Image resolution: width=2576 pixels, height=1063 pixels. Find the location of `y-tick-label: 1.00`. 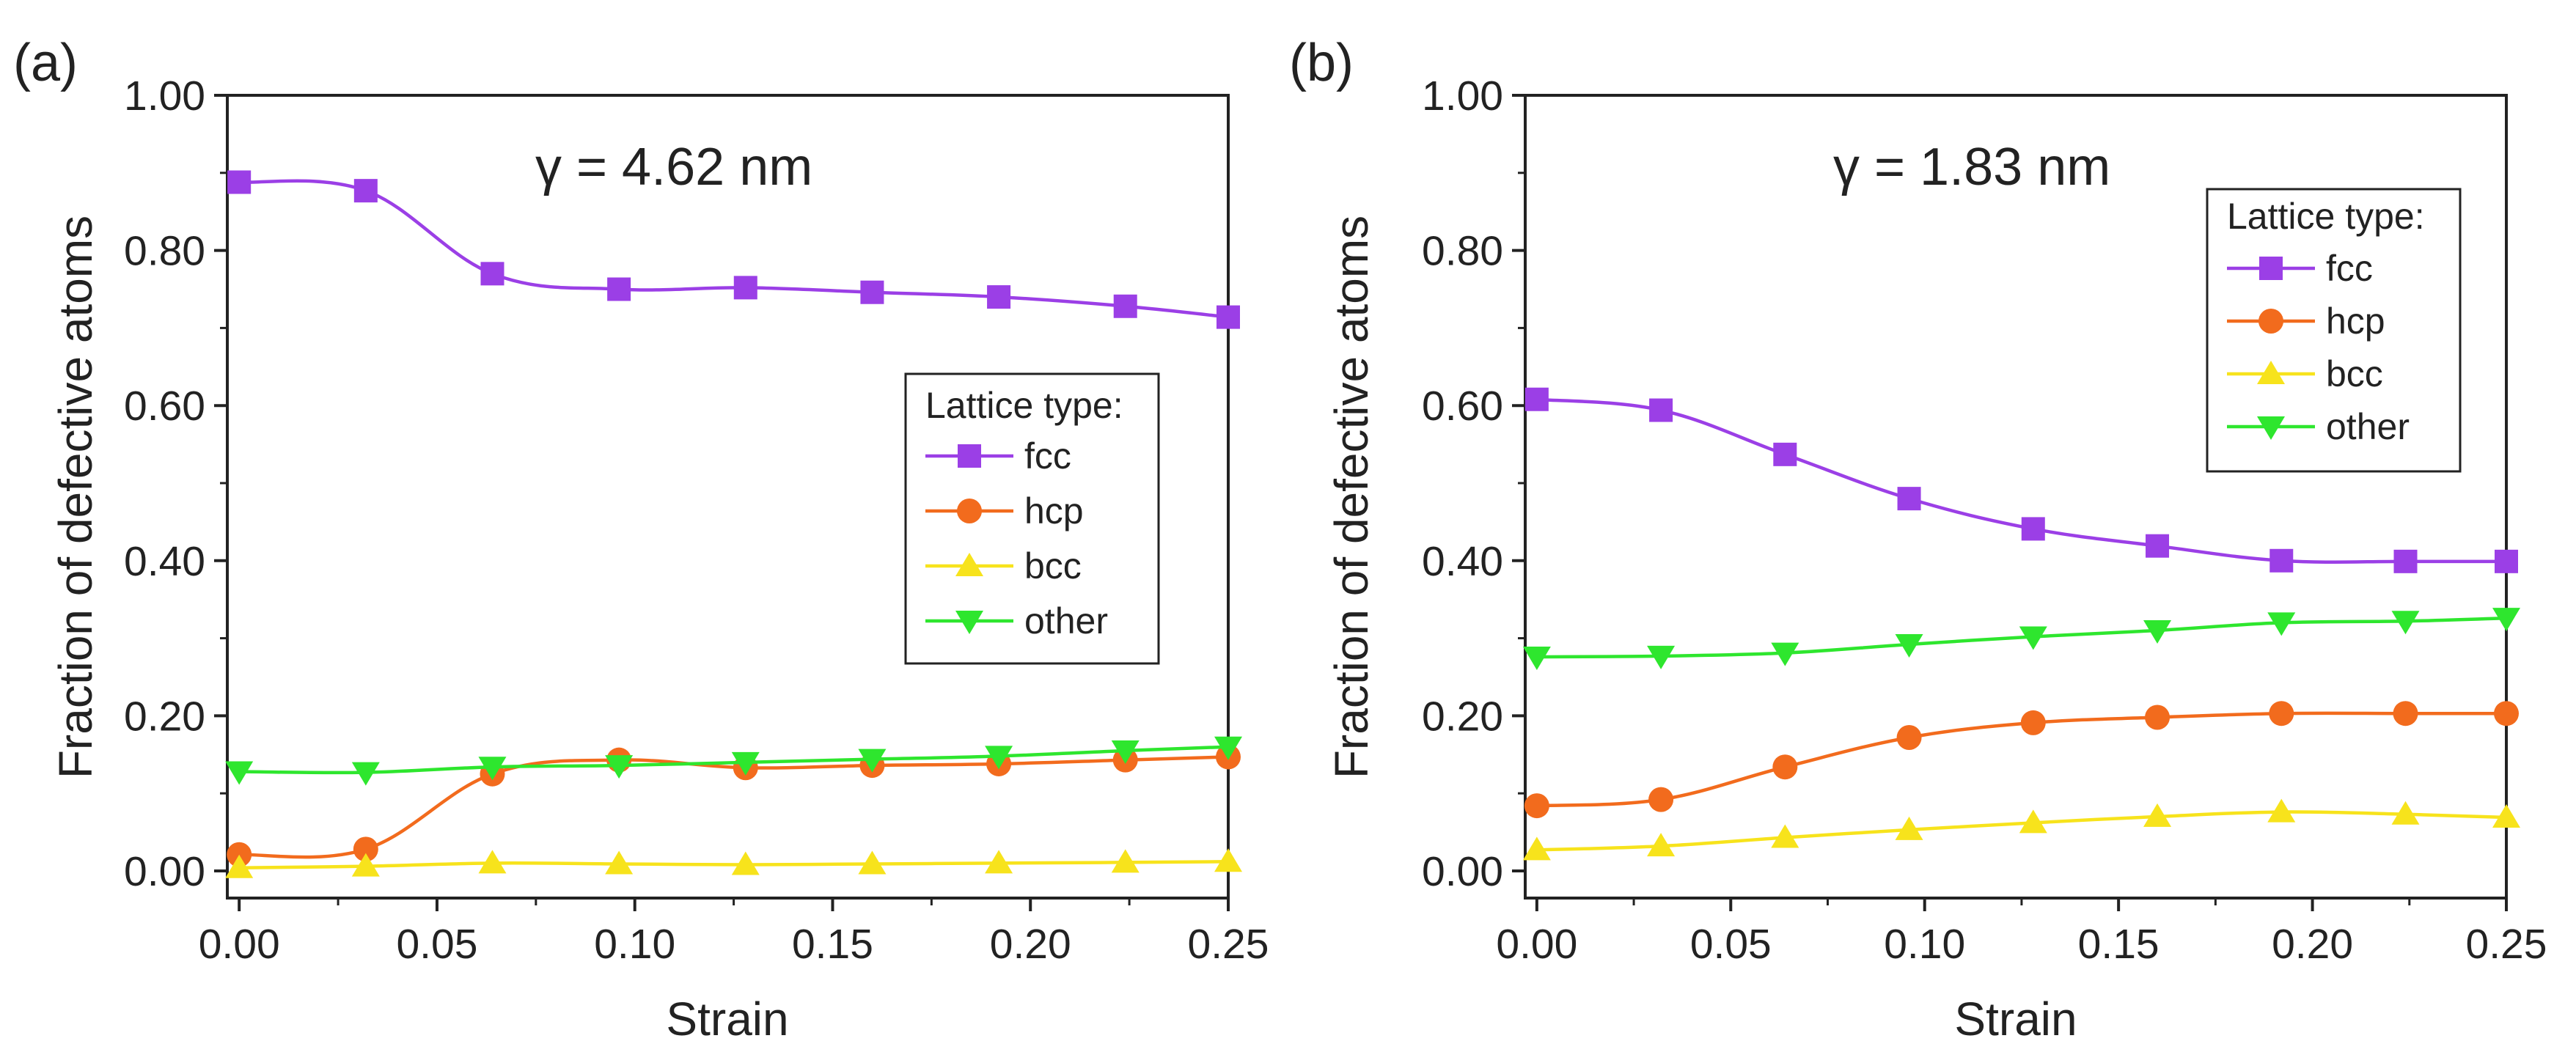

y-tick-label: 1.00 is located at coordinates (165, 96).